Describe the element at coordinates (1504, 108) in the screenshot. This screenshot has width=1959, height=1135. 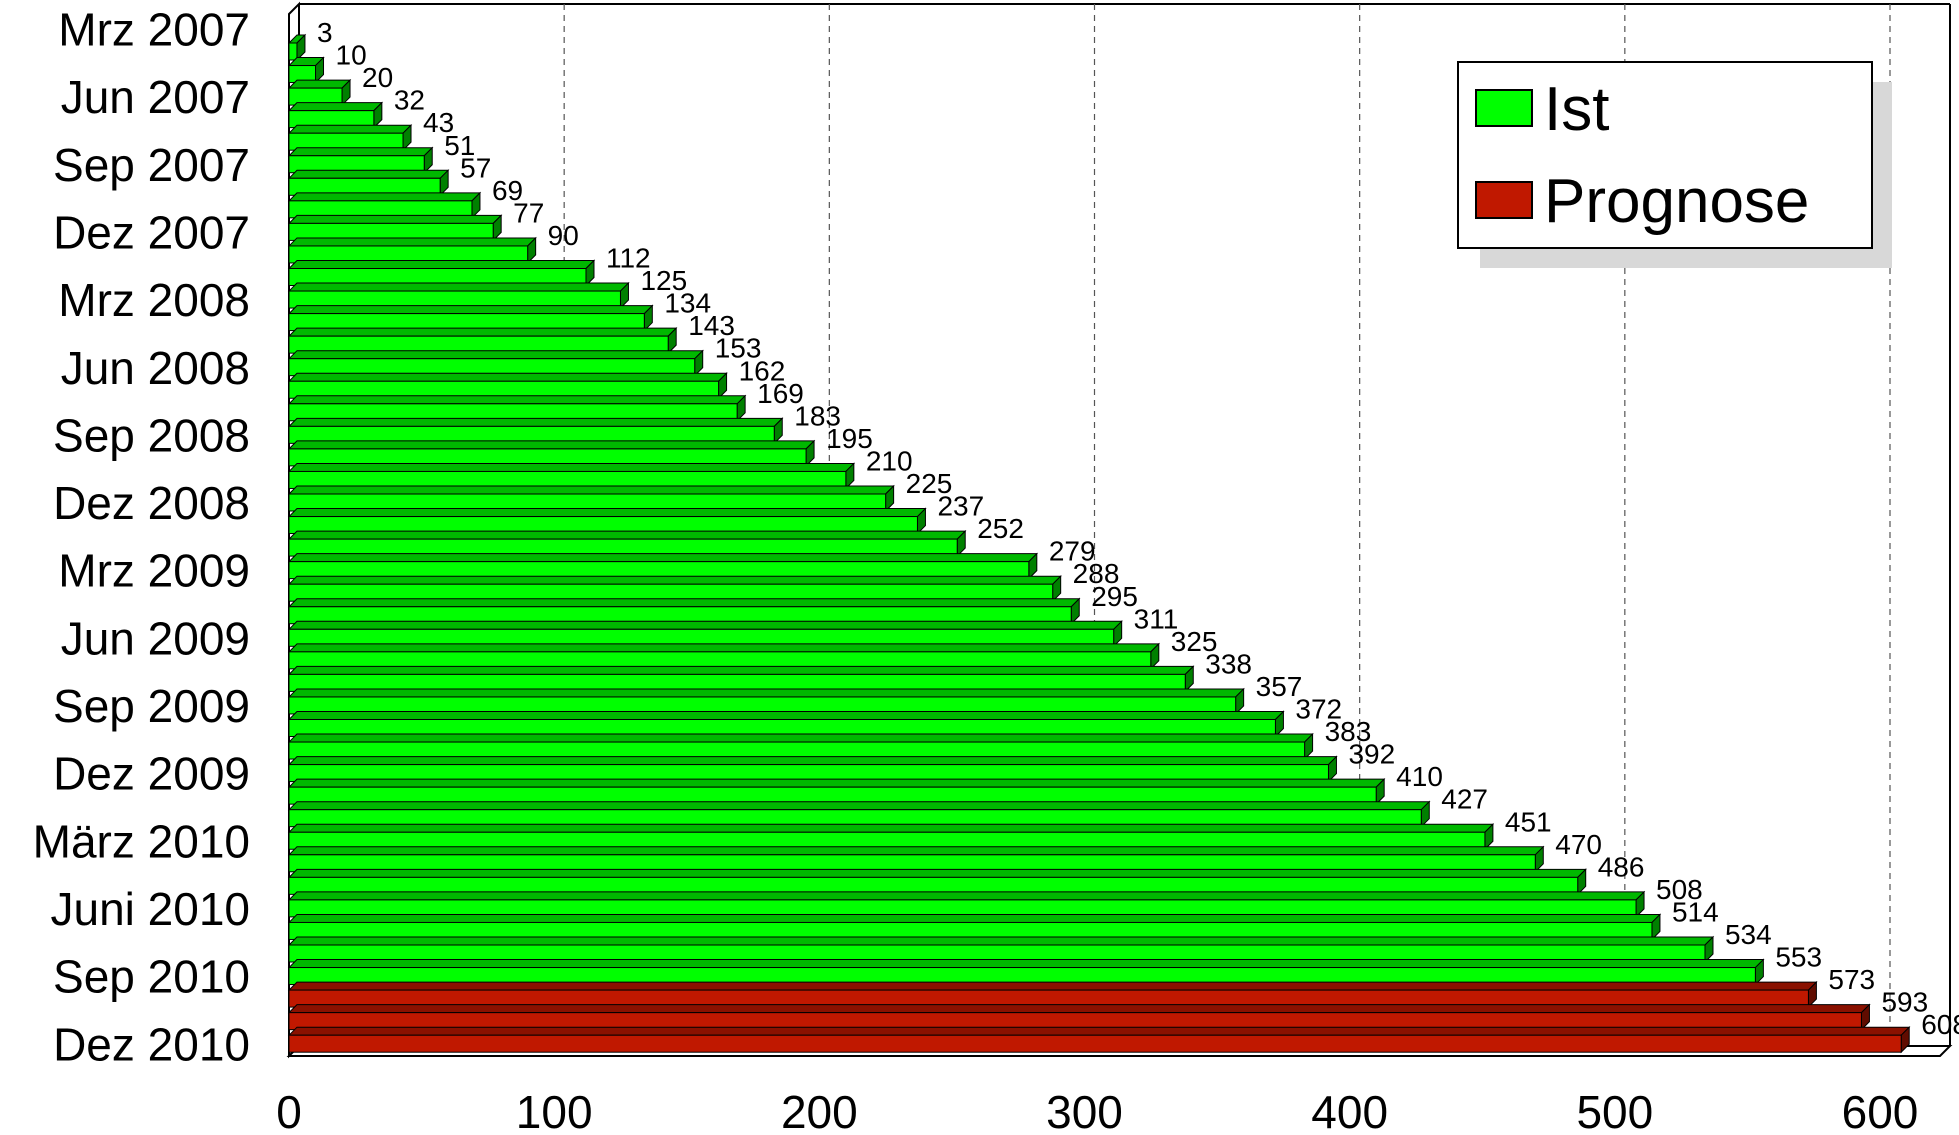
I see `legend-swatch-ist` at that location.